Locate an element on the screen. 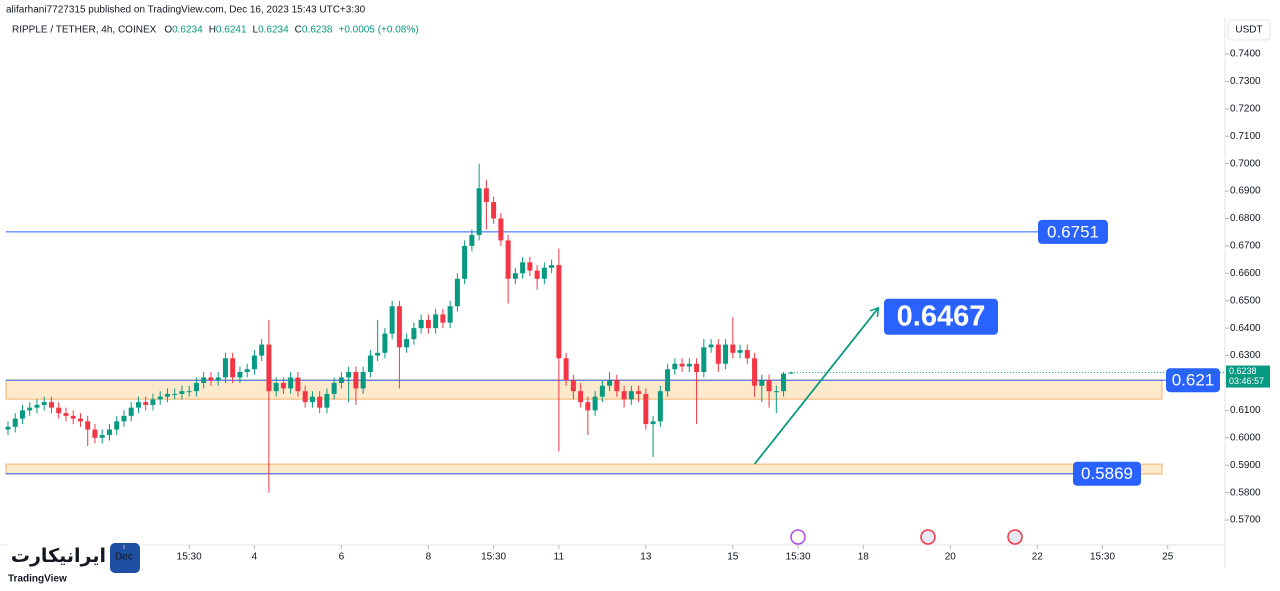  y-tick-label: 0.7100 is located at coordinates (1245, 136).